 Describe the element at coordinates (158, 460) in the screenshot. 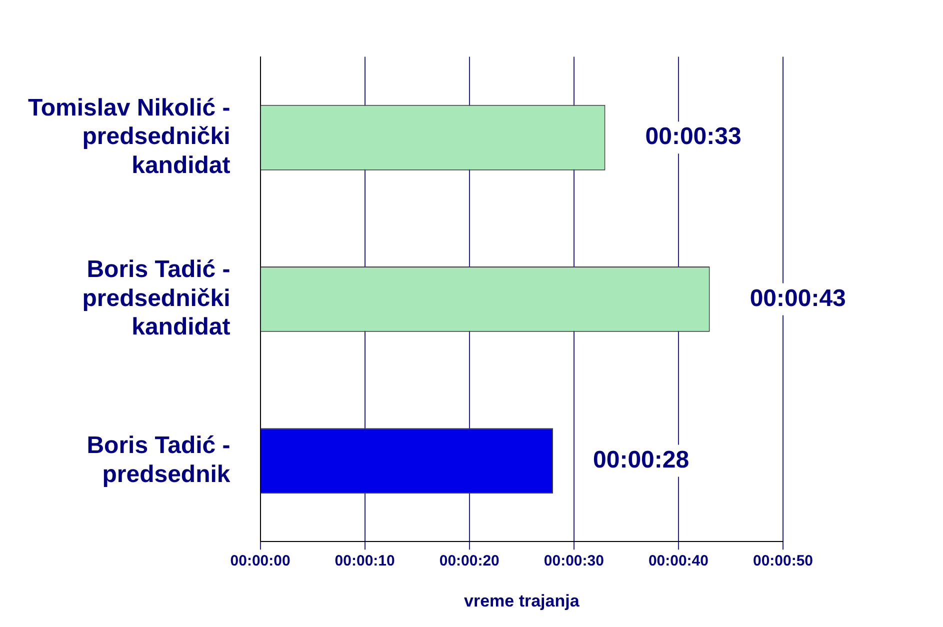

I see `y-tick-label: Boris Tadić - predsednik` at that location.